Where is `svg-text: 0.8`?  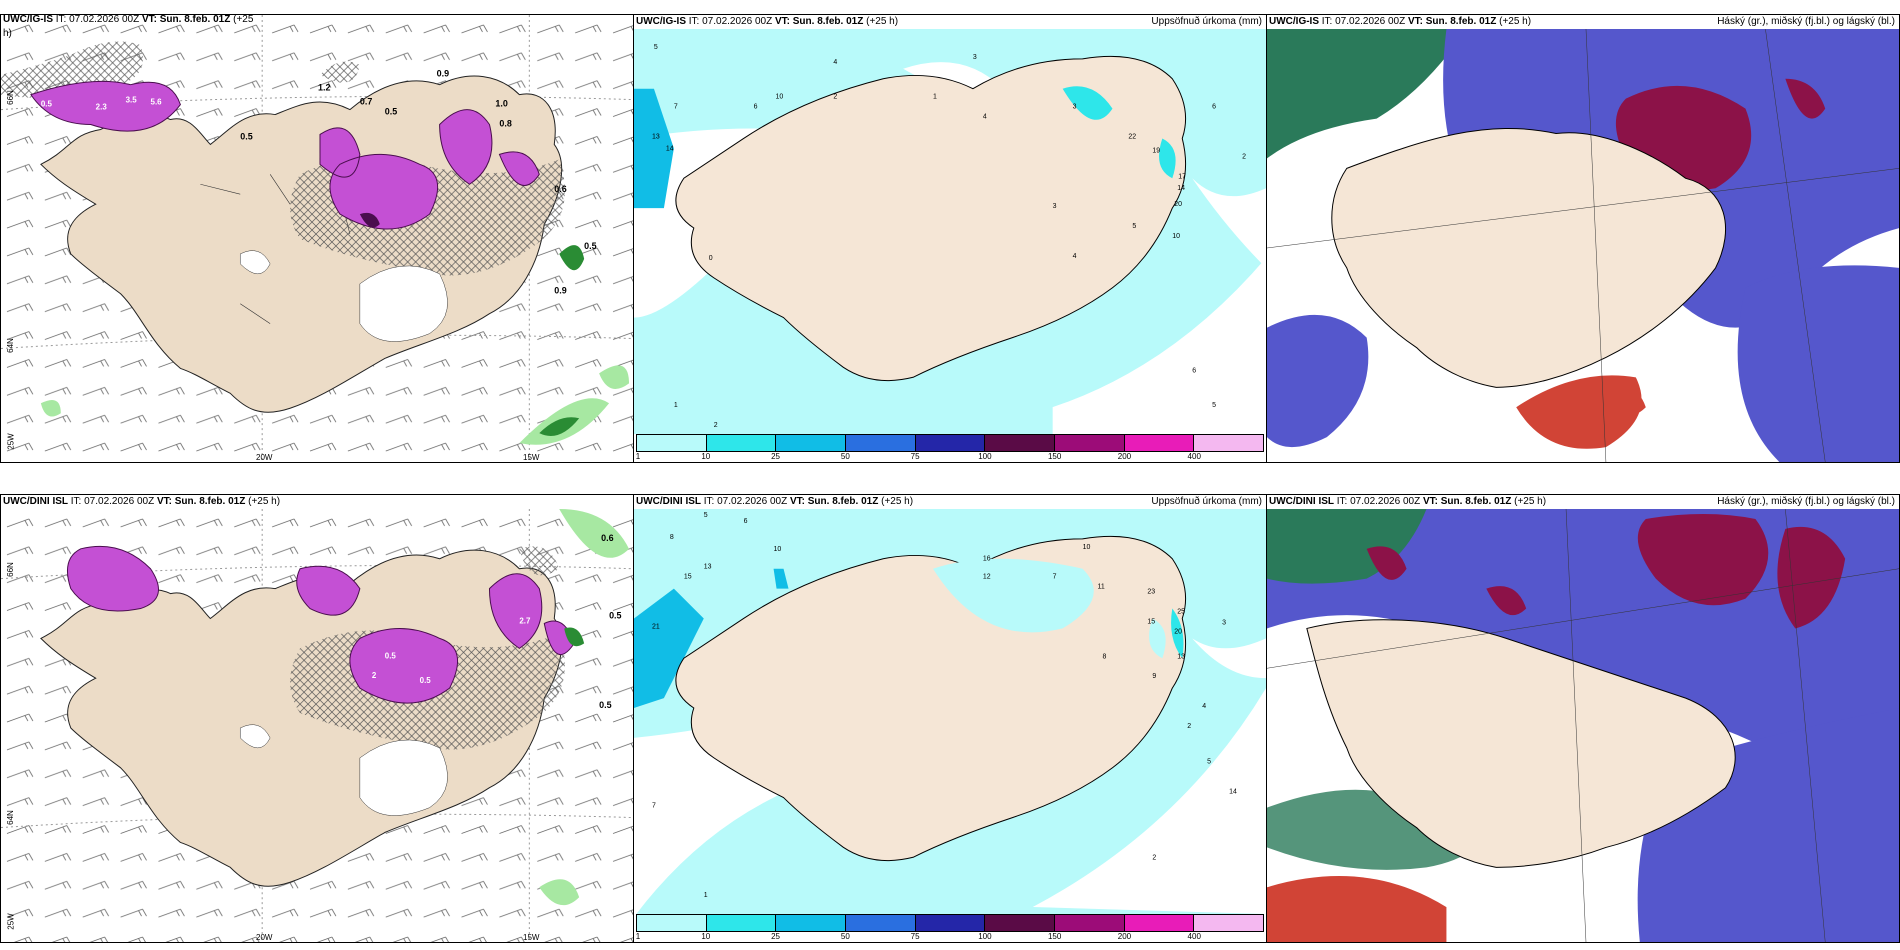 svg-text: 0.8 is located at coordinates (505, 124).